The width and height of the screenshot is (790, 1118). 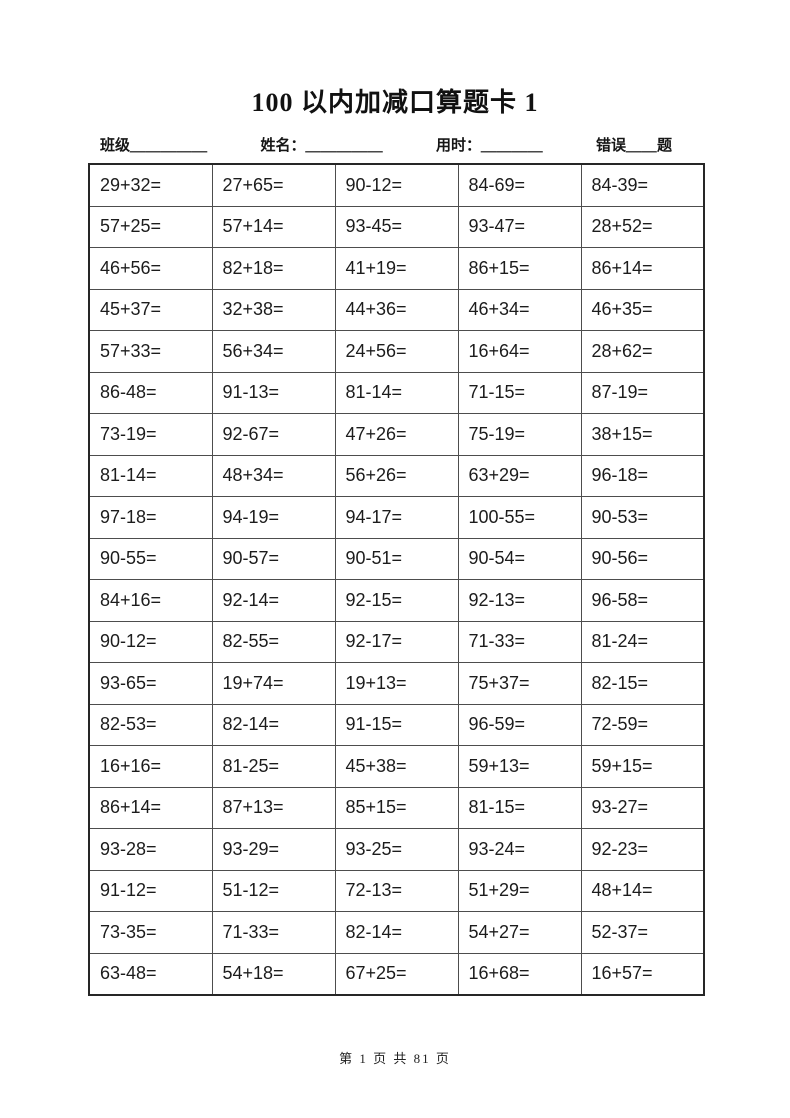 I want to click on problem-row: 57+33= 56+34= 24+56= 16+64= 28+62=, so click(x=396, y=351).